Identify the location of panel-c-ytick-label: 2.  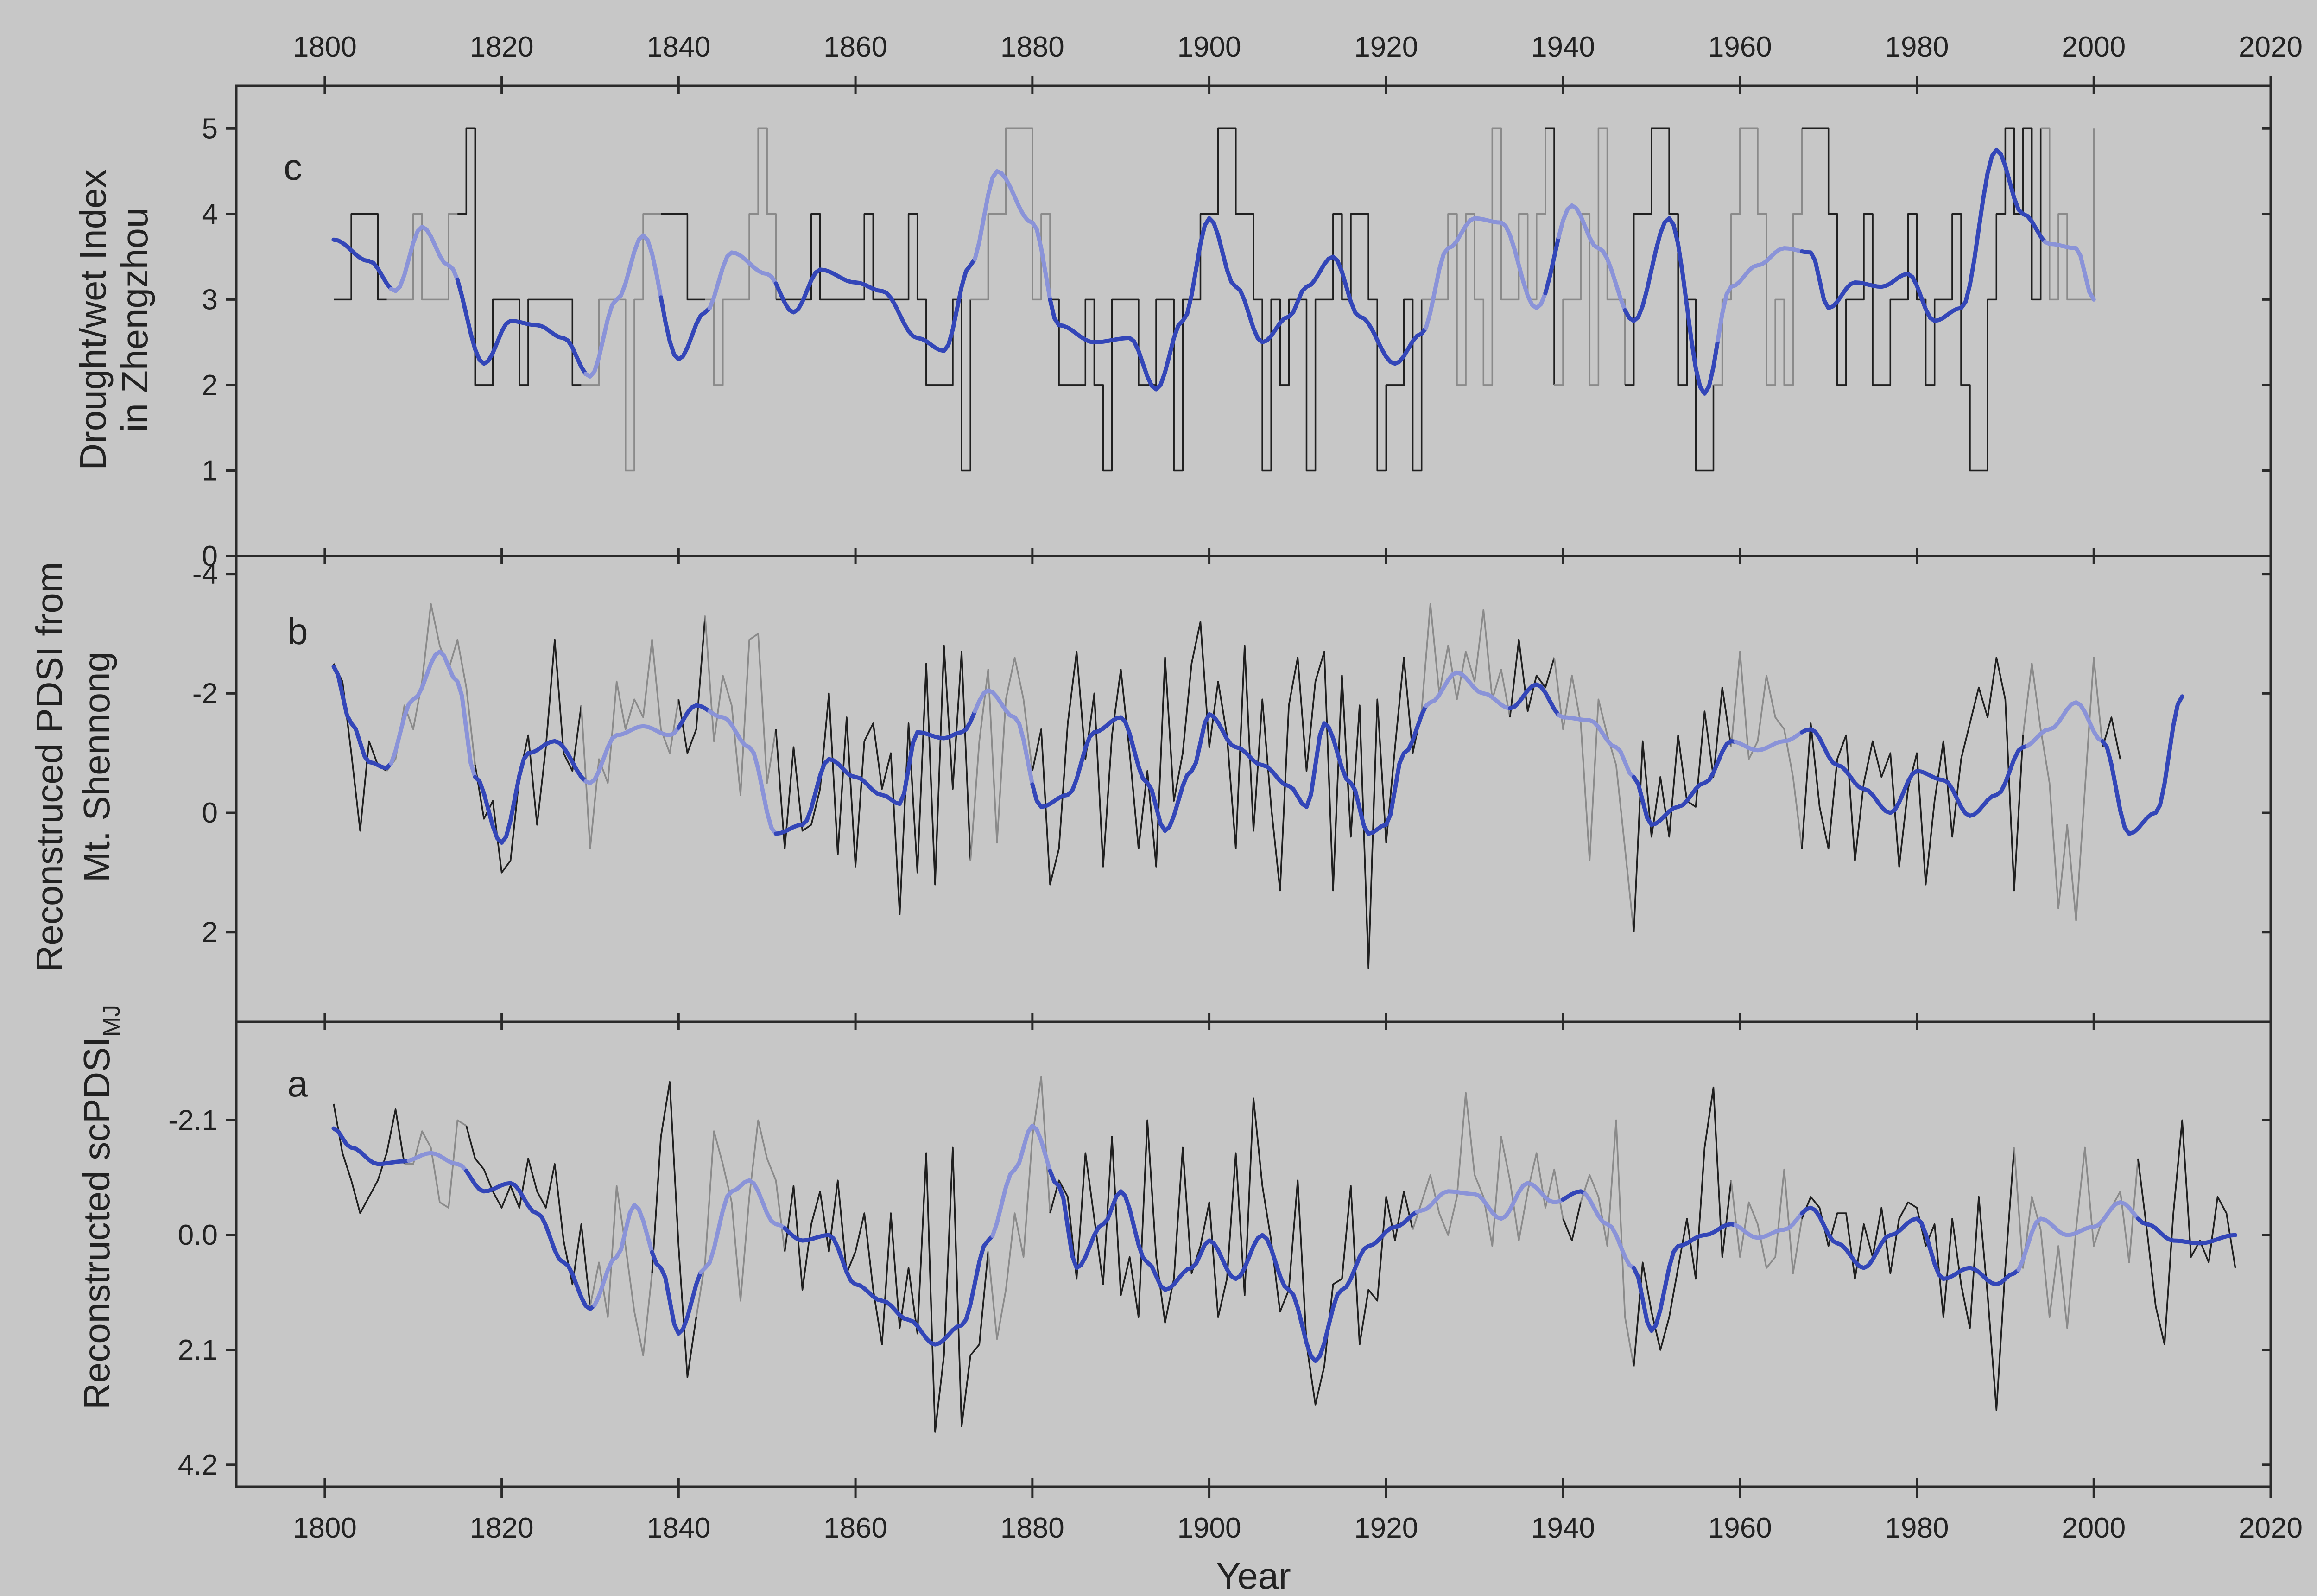
(210, 385).